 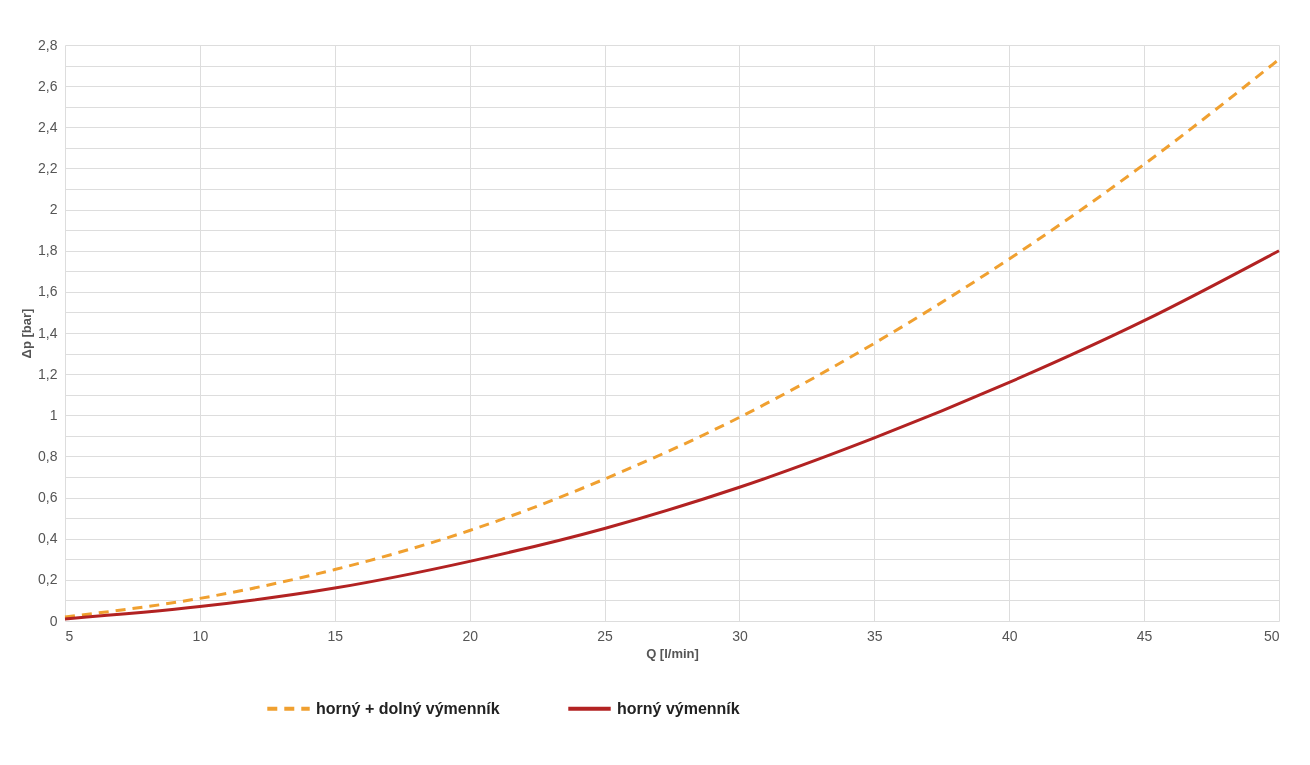 What do you see at coordinates (27, 333) in the screenshot?
I see `y-axis-title: Δp [bar]` at bounding box center [27, 333].